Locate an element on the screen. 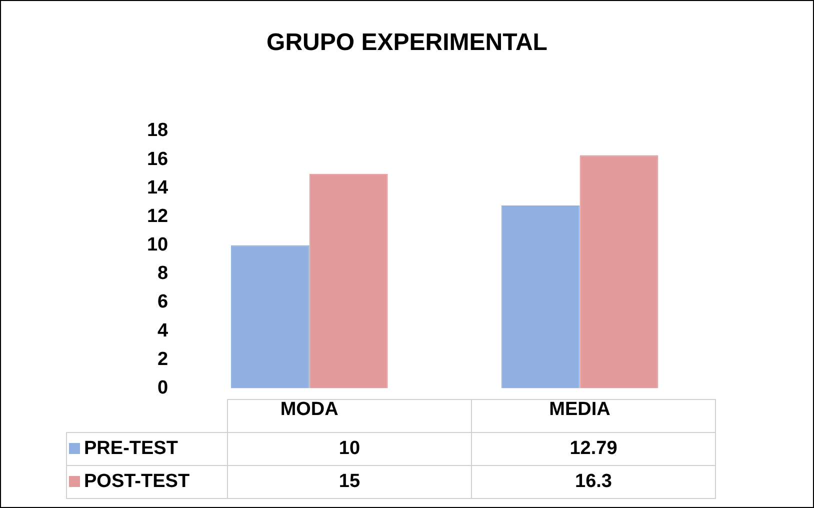  y-tick-label: 18 is located at coordinates (157, 131).